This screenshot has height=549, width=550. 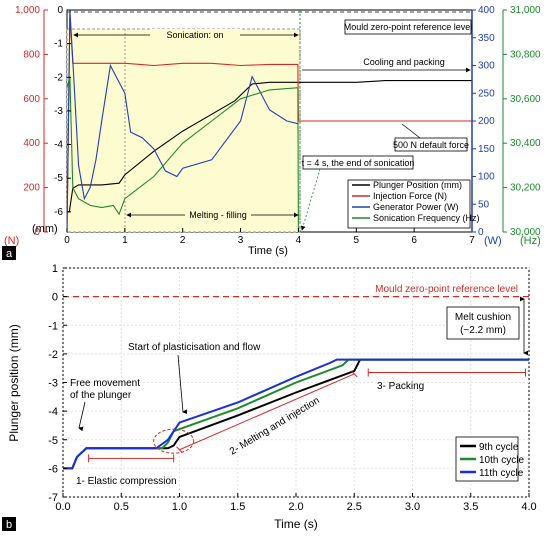 I want to click on b-phase-bracket-diagonal, so click(x=267, y=412).